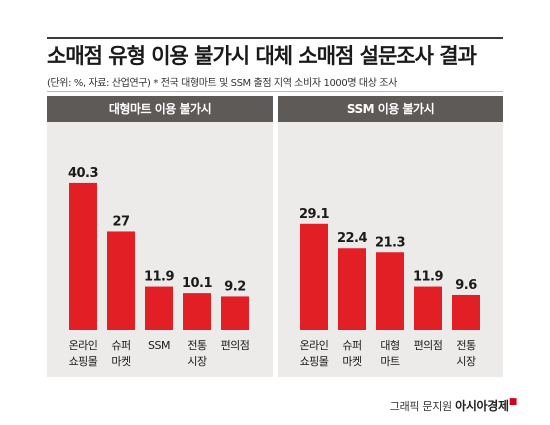 This screenshot has width=550, height=425. I want to click on category-label: 대형, so click(389, 345).